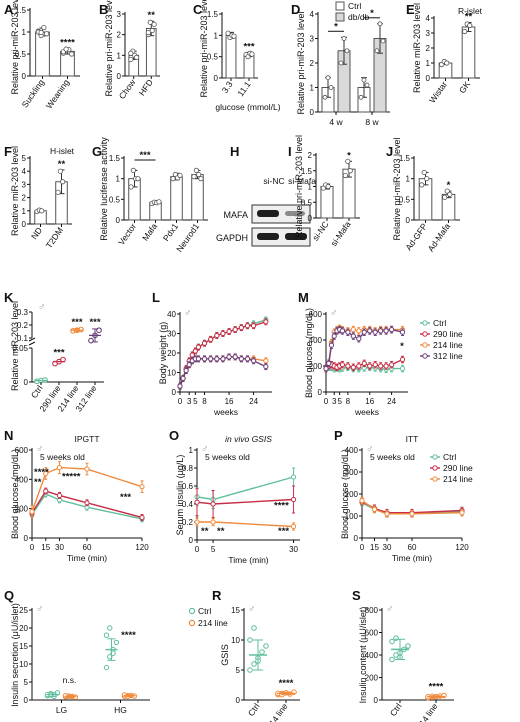 This screenshot has height=722, width=520. I want to click on x-axis-title: weeks, so click(366, 412).